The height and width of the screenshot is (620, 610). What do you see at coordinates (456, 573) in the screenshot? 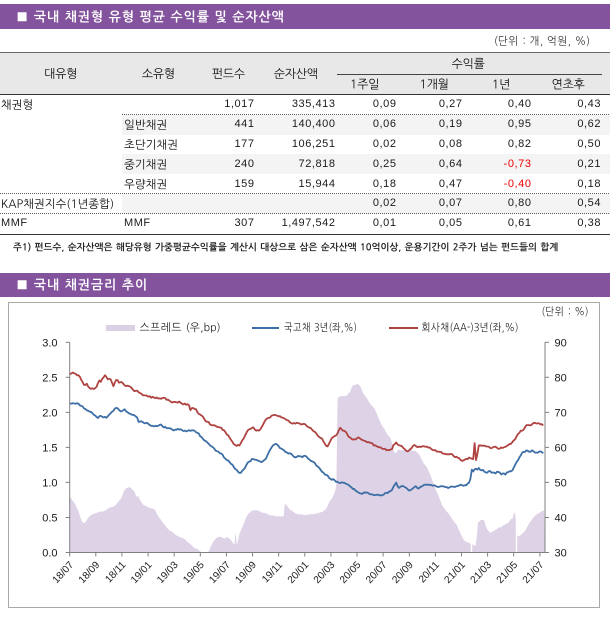
I see `svg-text: 21/01` at bounding box center [456, 573].